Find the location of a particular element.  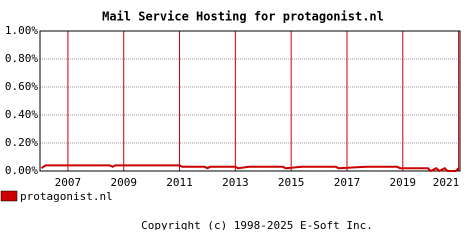

y-tick-label: 0.40% is located at coordinates (21, 114).